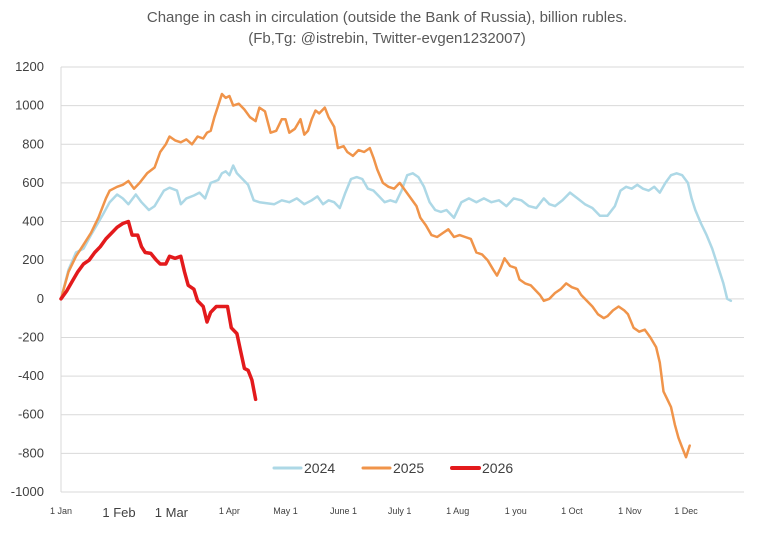  I want to click on y-tick-label: -400, so click(31, 375).